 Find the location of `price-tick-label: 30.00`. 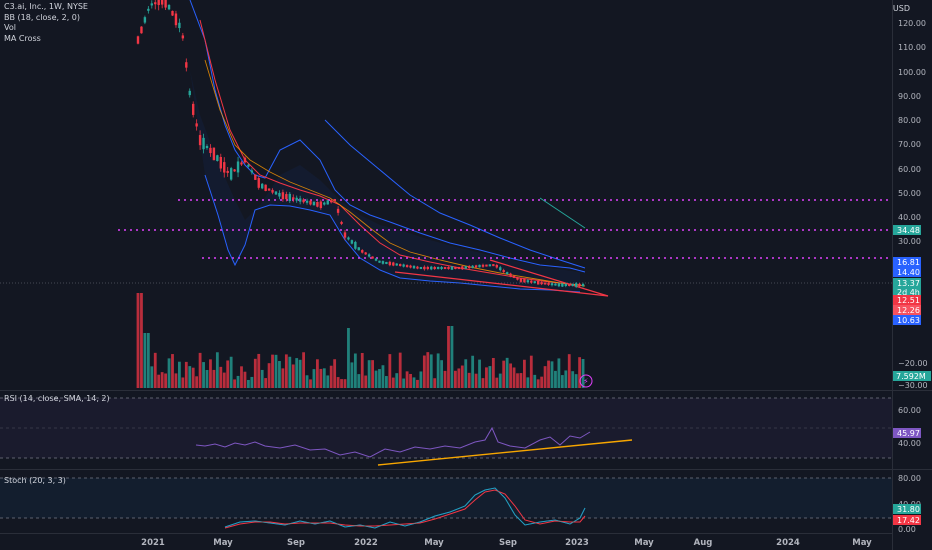

price-tick-label: 30.00 is located at coordinates (909, 241).